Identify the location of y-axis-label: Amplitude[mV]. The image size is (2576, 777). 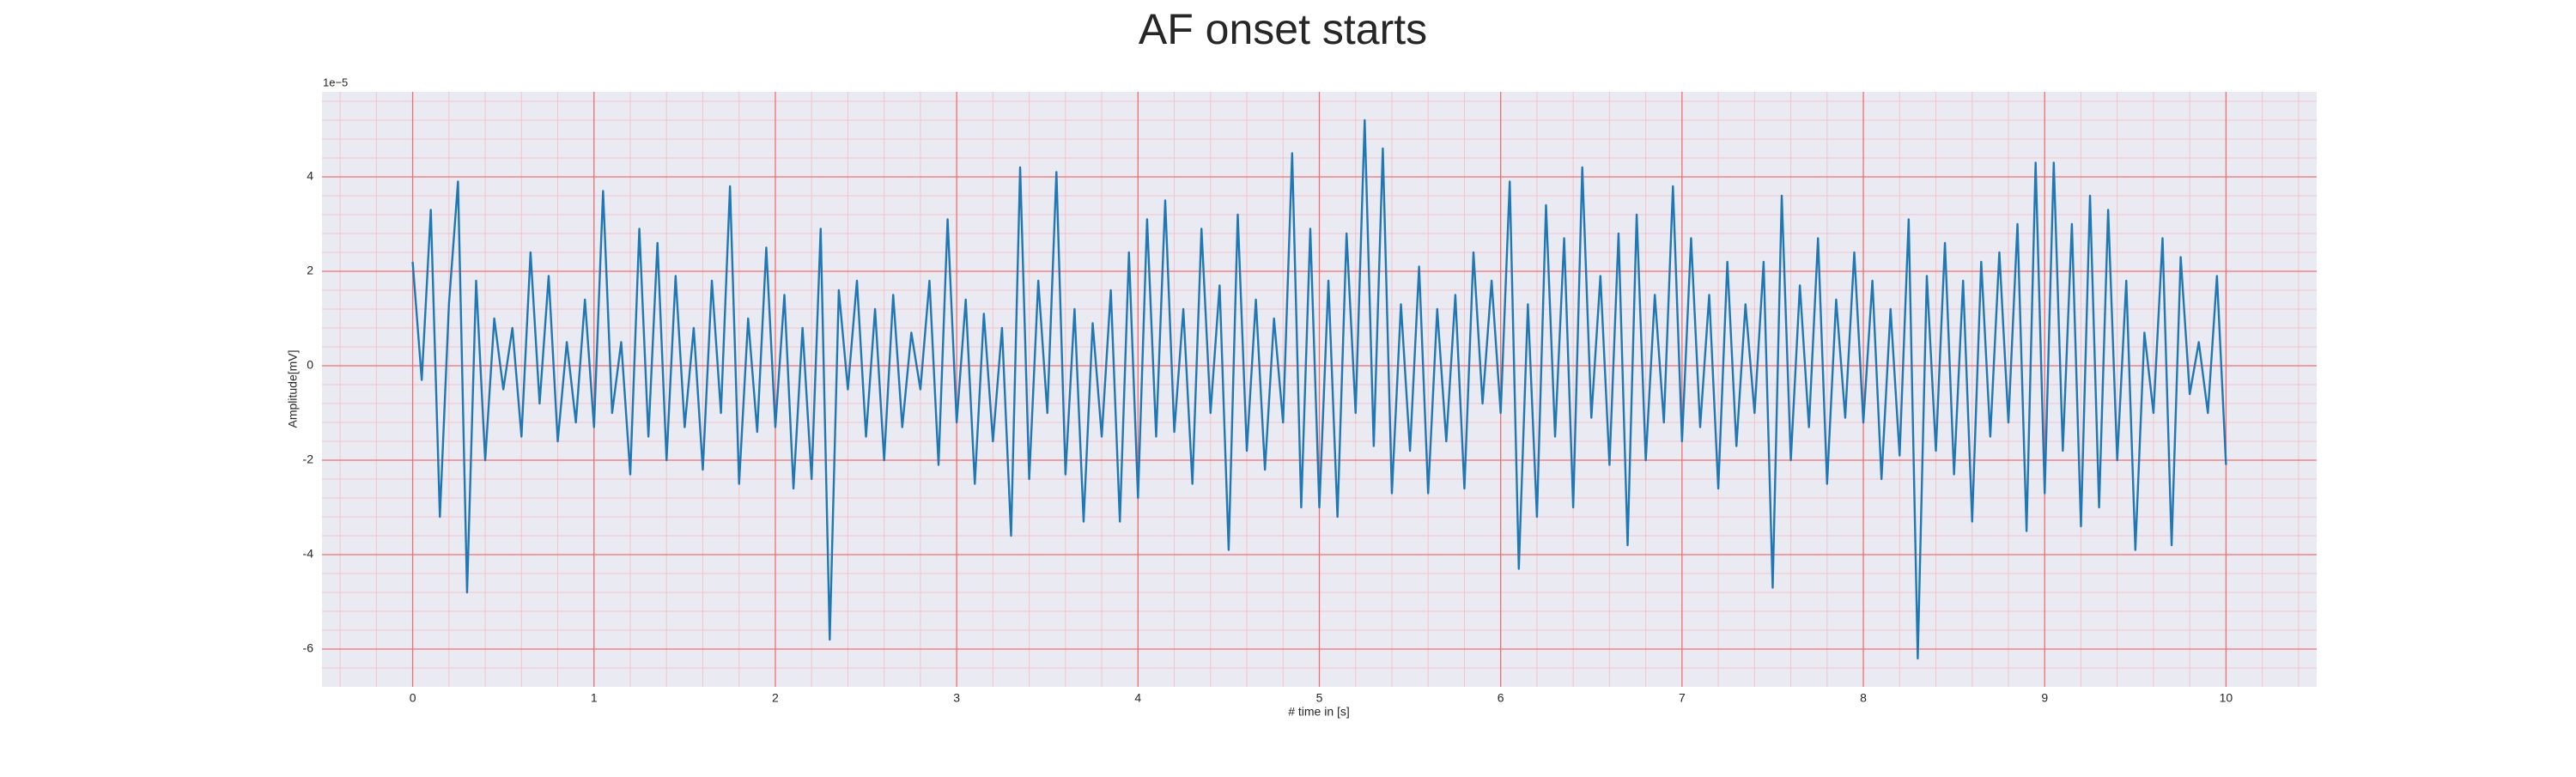
(293, 388).